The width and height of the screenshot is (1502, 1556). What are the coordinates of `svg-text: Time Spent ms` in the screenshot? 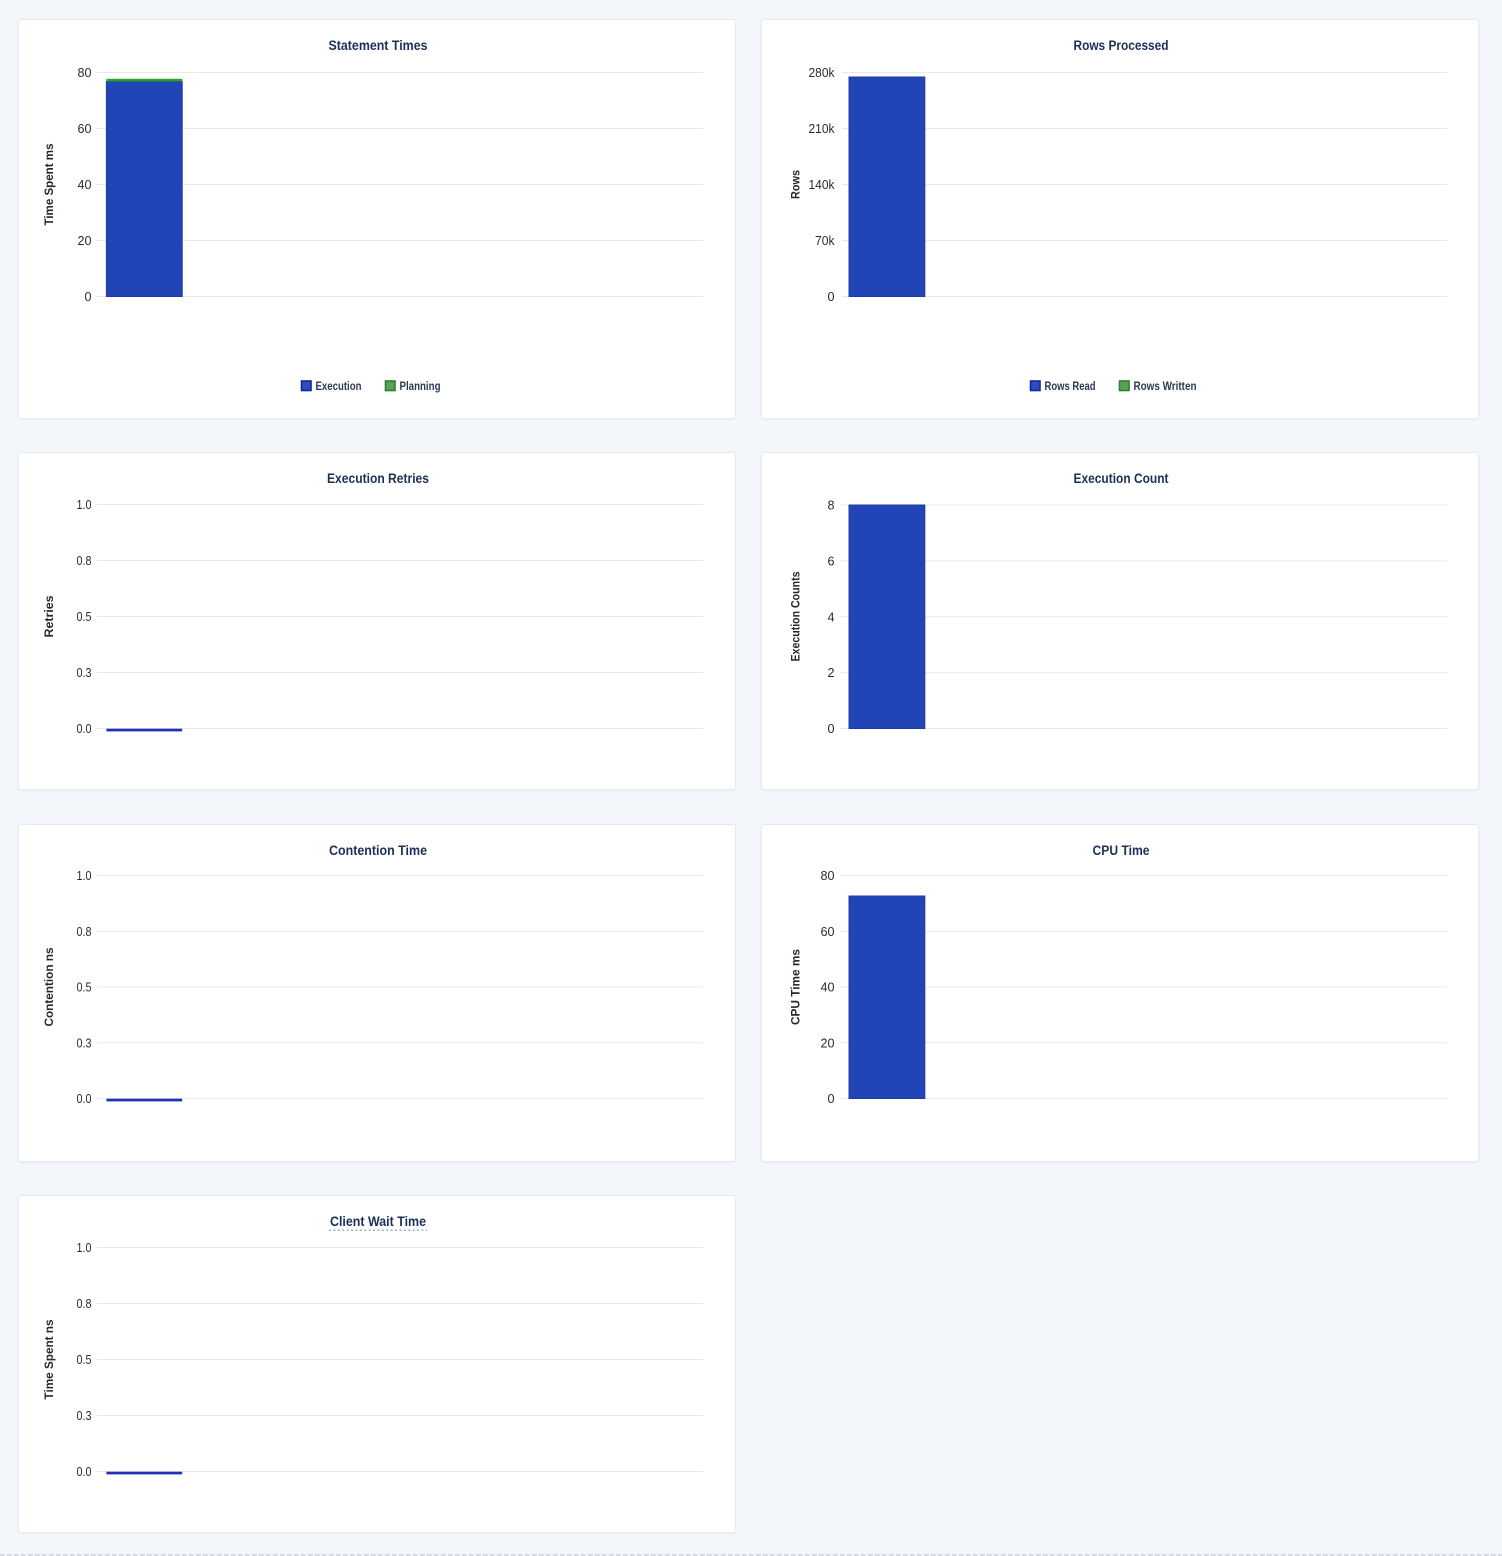 It's located at (49, 184).